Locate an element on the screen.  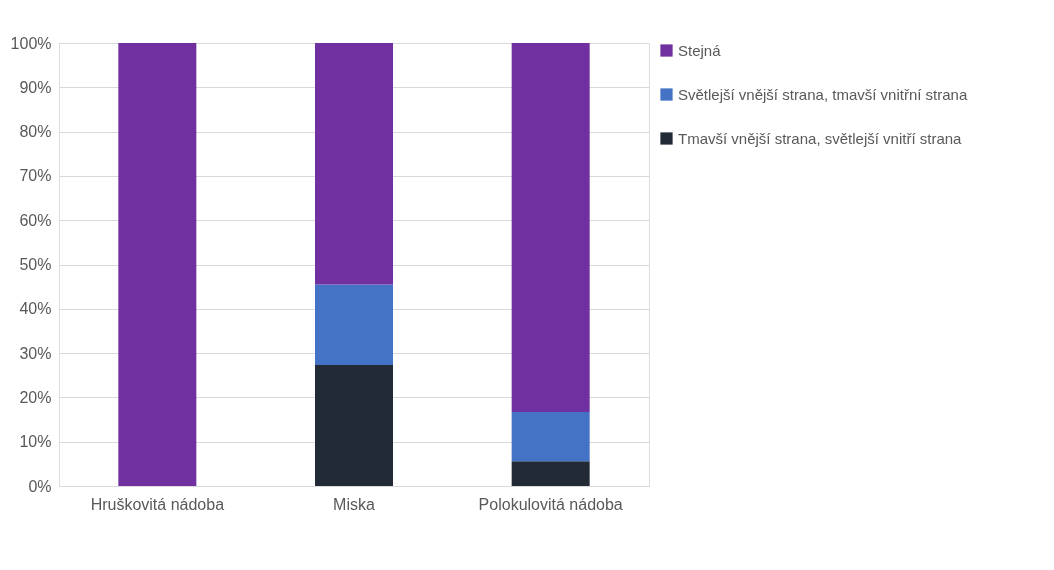
y-tick-label: 60% is located at coordinates (35, 220).